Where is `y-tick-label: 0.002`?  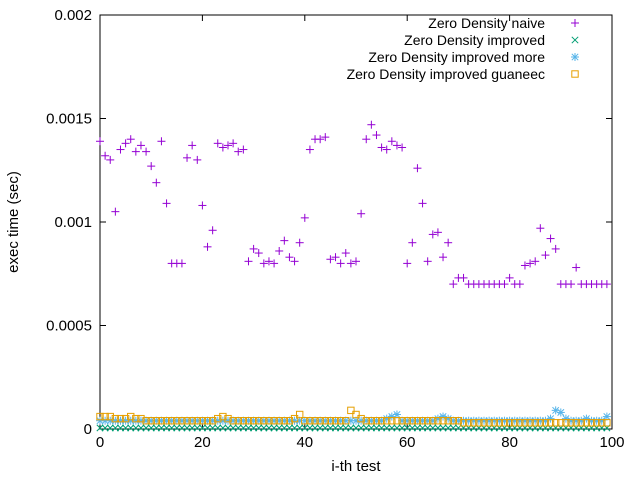
y-tick-label: 0.002 is located at coordinates (73, 15).